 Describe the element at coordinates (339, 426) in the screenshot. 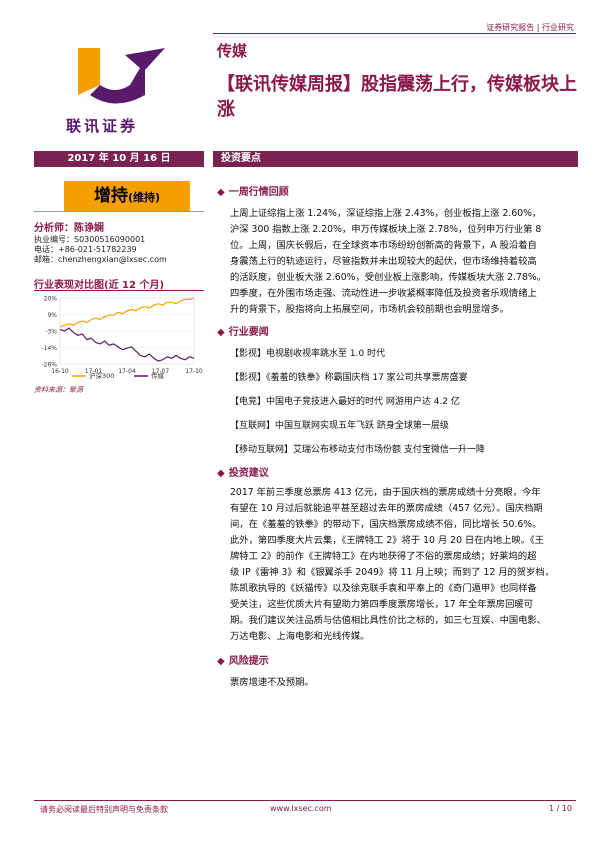

I see `news-item: 【互联网】中国互联网实现五年飞跃 跻身全球第一层级` at that location.